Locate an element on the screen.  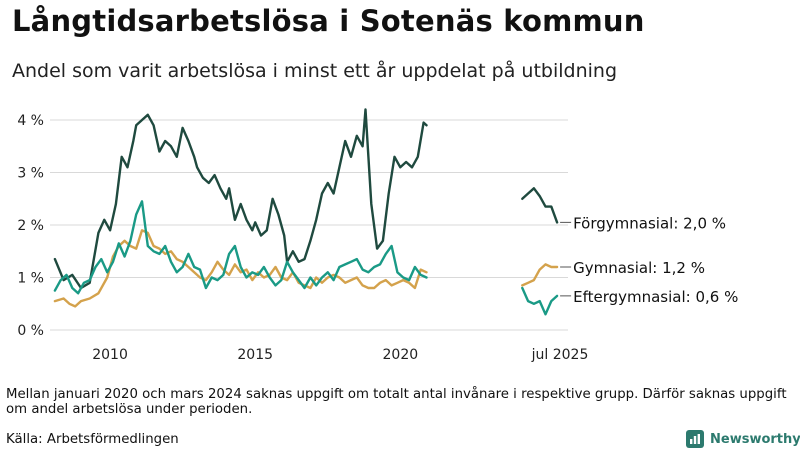
newsworthy-icon is located at coordinates (695, 439).